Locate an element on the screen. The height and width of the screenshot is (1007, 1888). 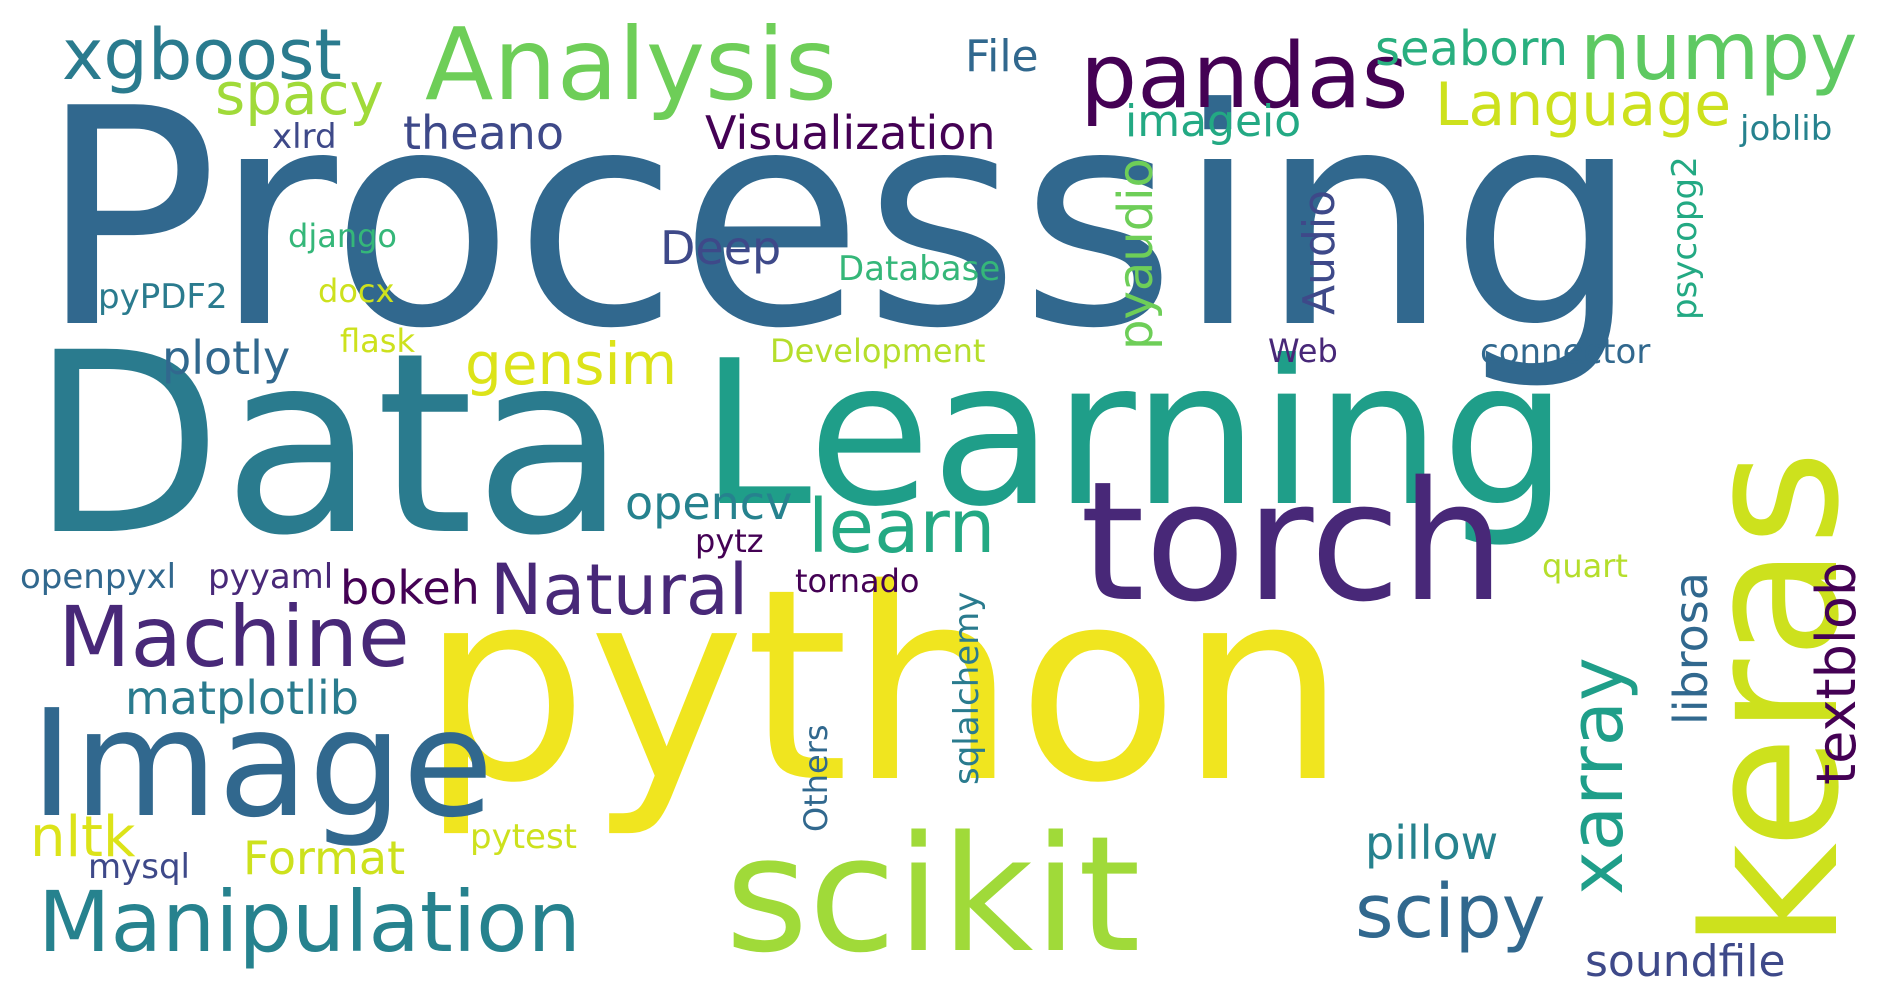
word-pyaudio: pyaudio is located at coordinates (1136, 254).